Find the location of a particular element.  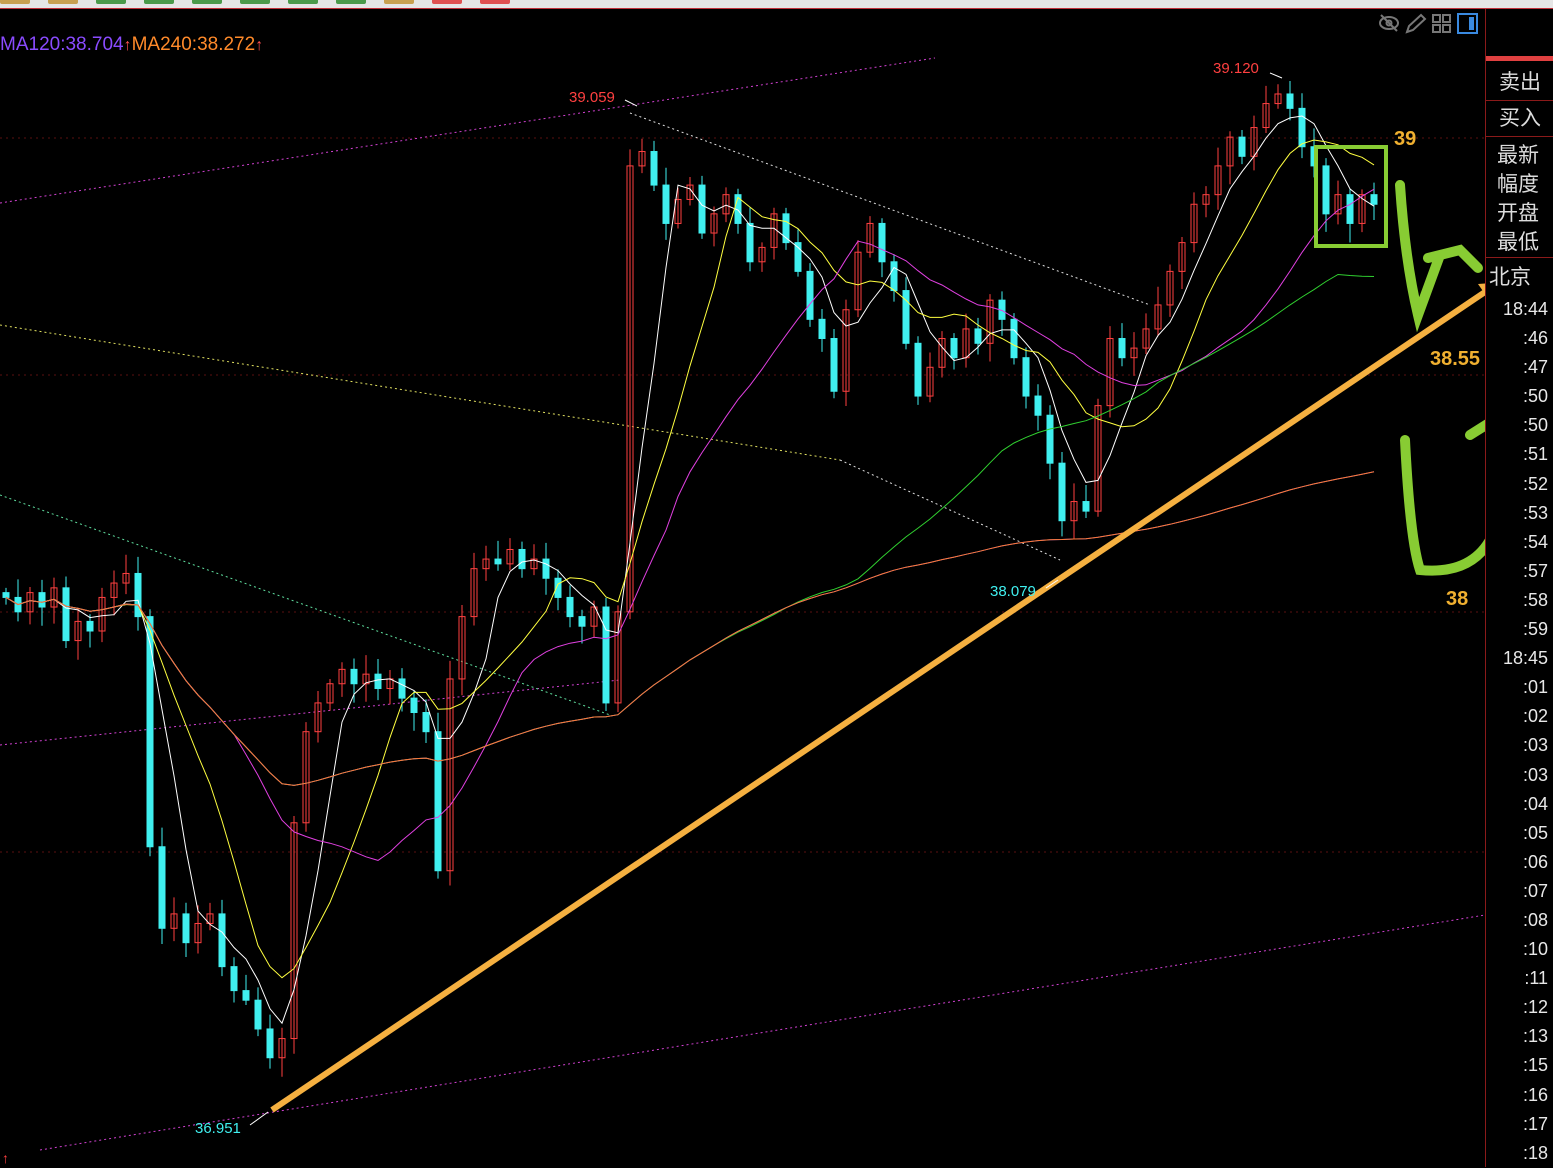

time-label: :57 is located at coordinates (1535, 570).